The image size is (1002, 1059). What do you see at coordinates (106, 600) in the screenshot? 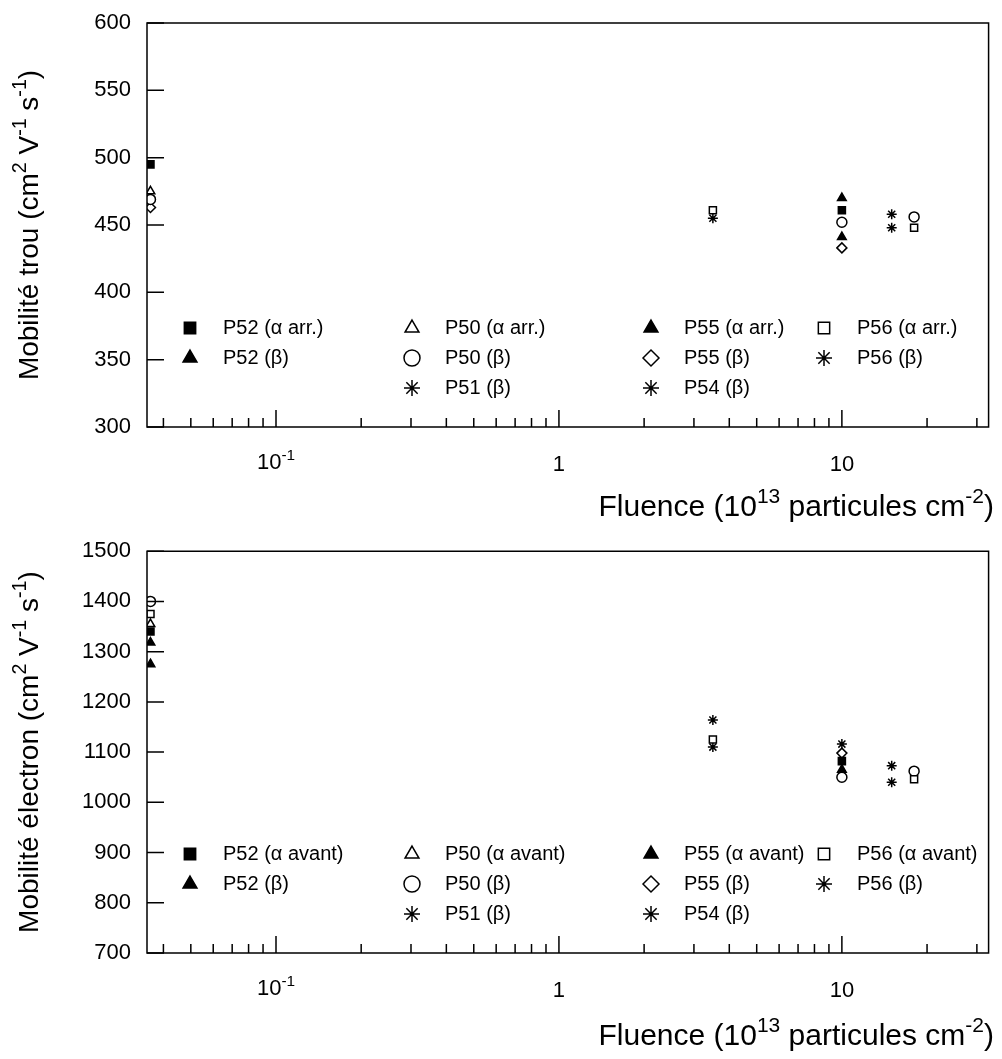
I see `y-tick-label: 1400` at bounding box center [106, 600].